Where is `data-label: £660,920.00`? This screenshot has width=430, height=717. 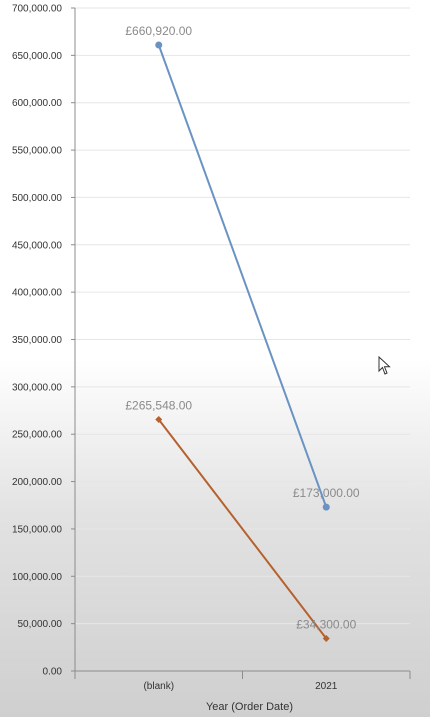
data-label: £660,920.00 is located at coordinates (158, 31).